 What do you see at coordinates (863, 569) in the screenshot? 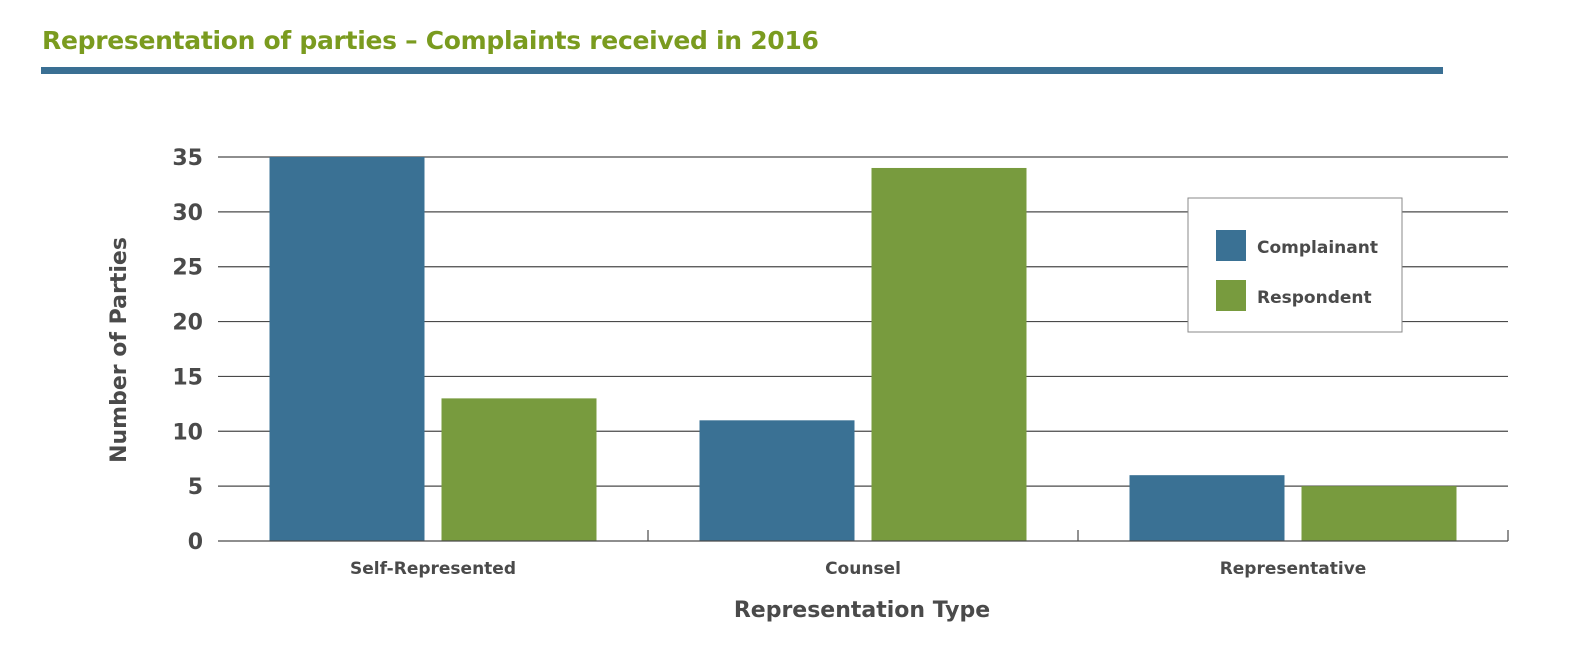
I see `x-tick-label: Counsel` at bounding box center [863, 569].